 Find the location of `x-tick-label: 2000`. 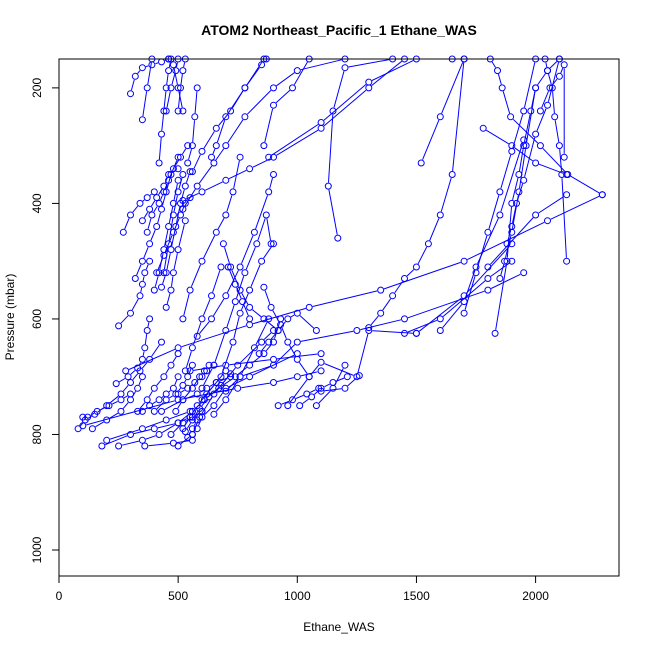

x-tick-label: 2000 is located at coordinates (535, 596).